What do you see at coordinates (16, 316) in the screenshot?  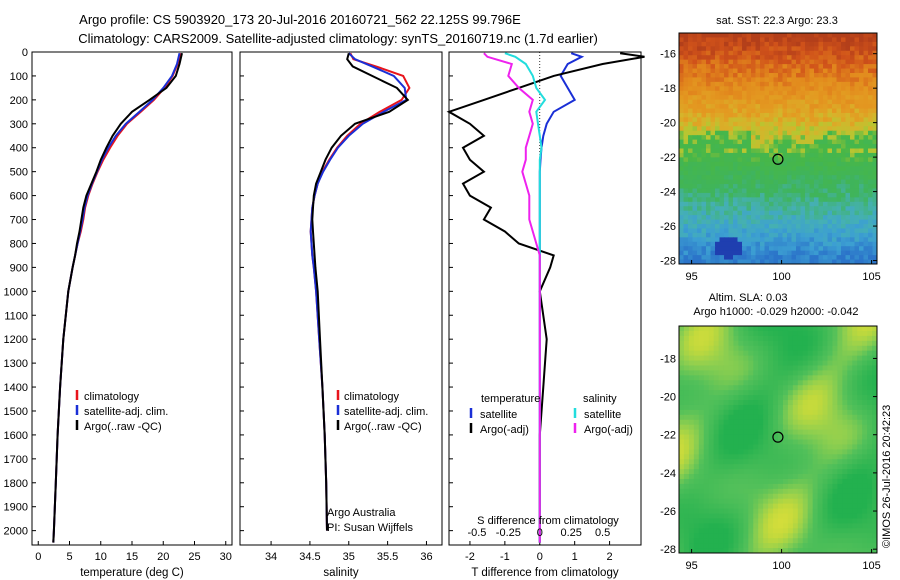 I see `y-tick-label: 1100` at bounding box center [16, 316].